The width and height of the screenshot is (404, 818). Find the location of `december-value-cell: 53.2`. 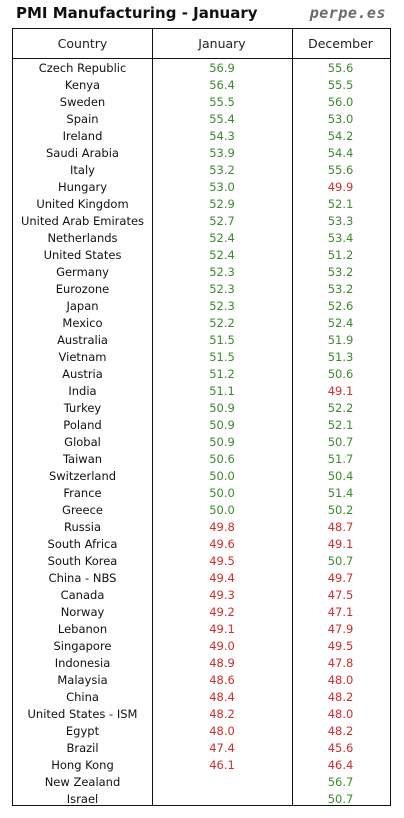

december-value-cell: 53.2 is located at coordinates (340, 289).